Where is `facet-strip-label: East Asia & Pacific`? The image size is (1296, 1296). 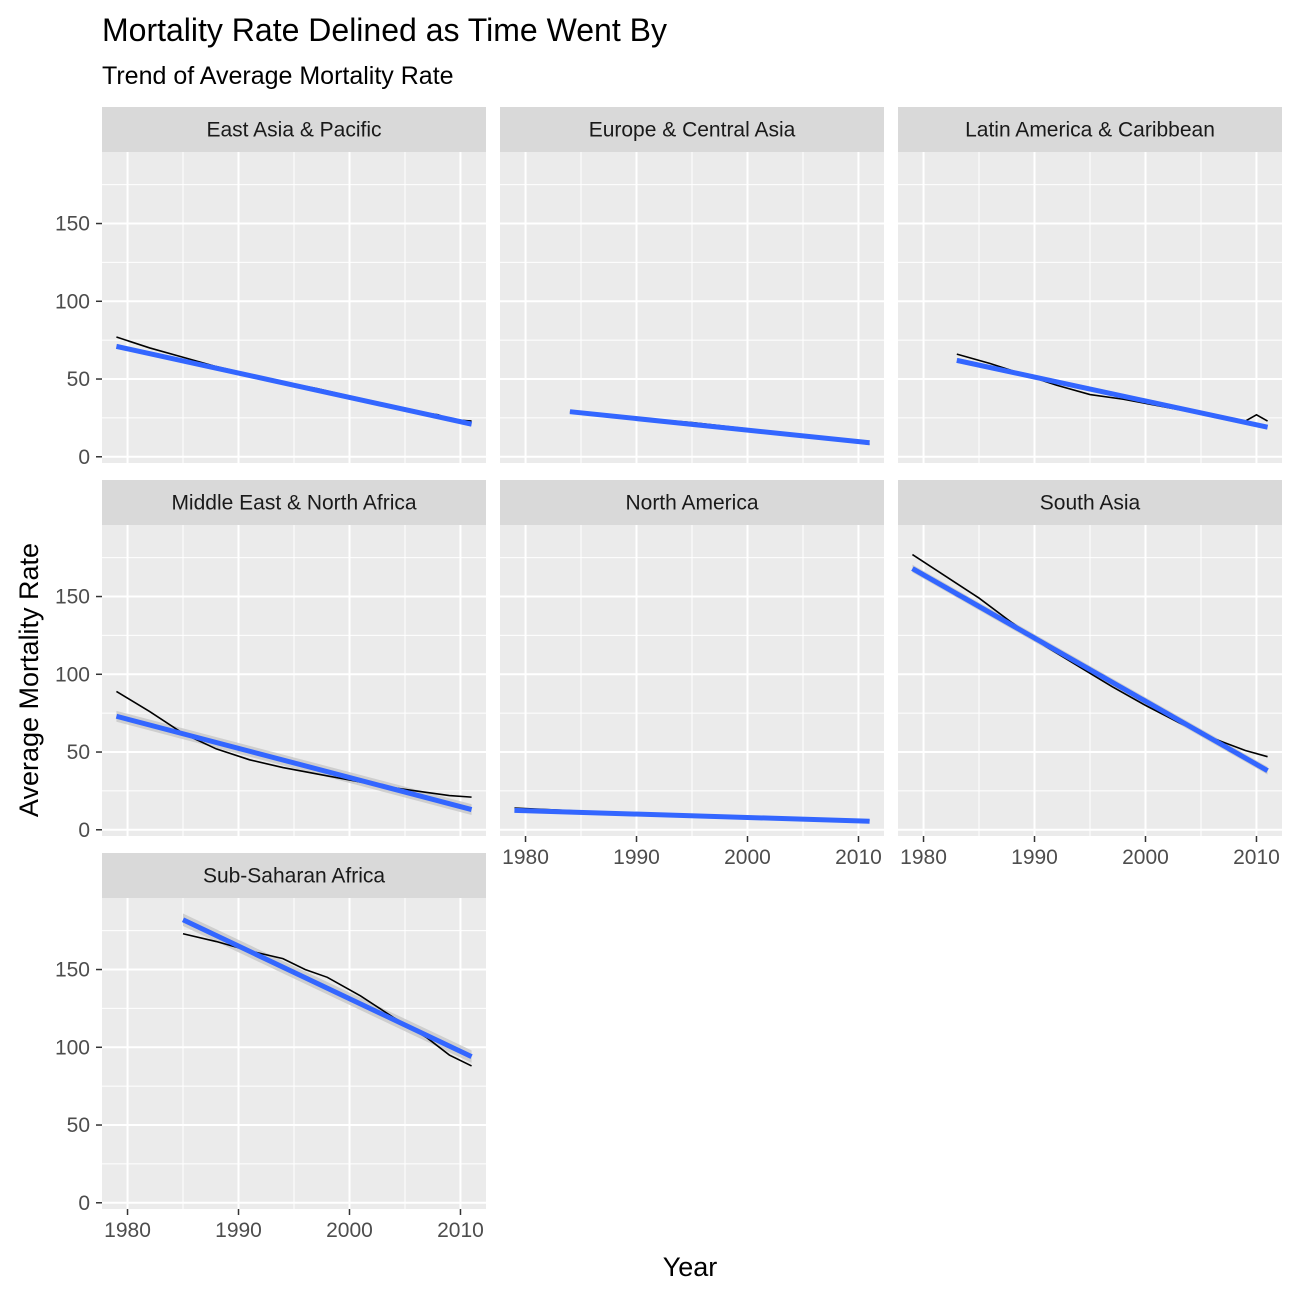
facet-strip-label: East Asia & Pacific is located at coordinates (293, 130).